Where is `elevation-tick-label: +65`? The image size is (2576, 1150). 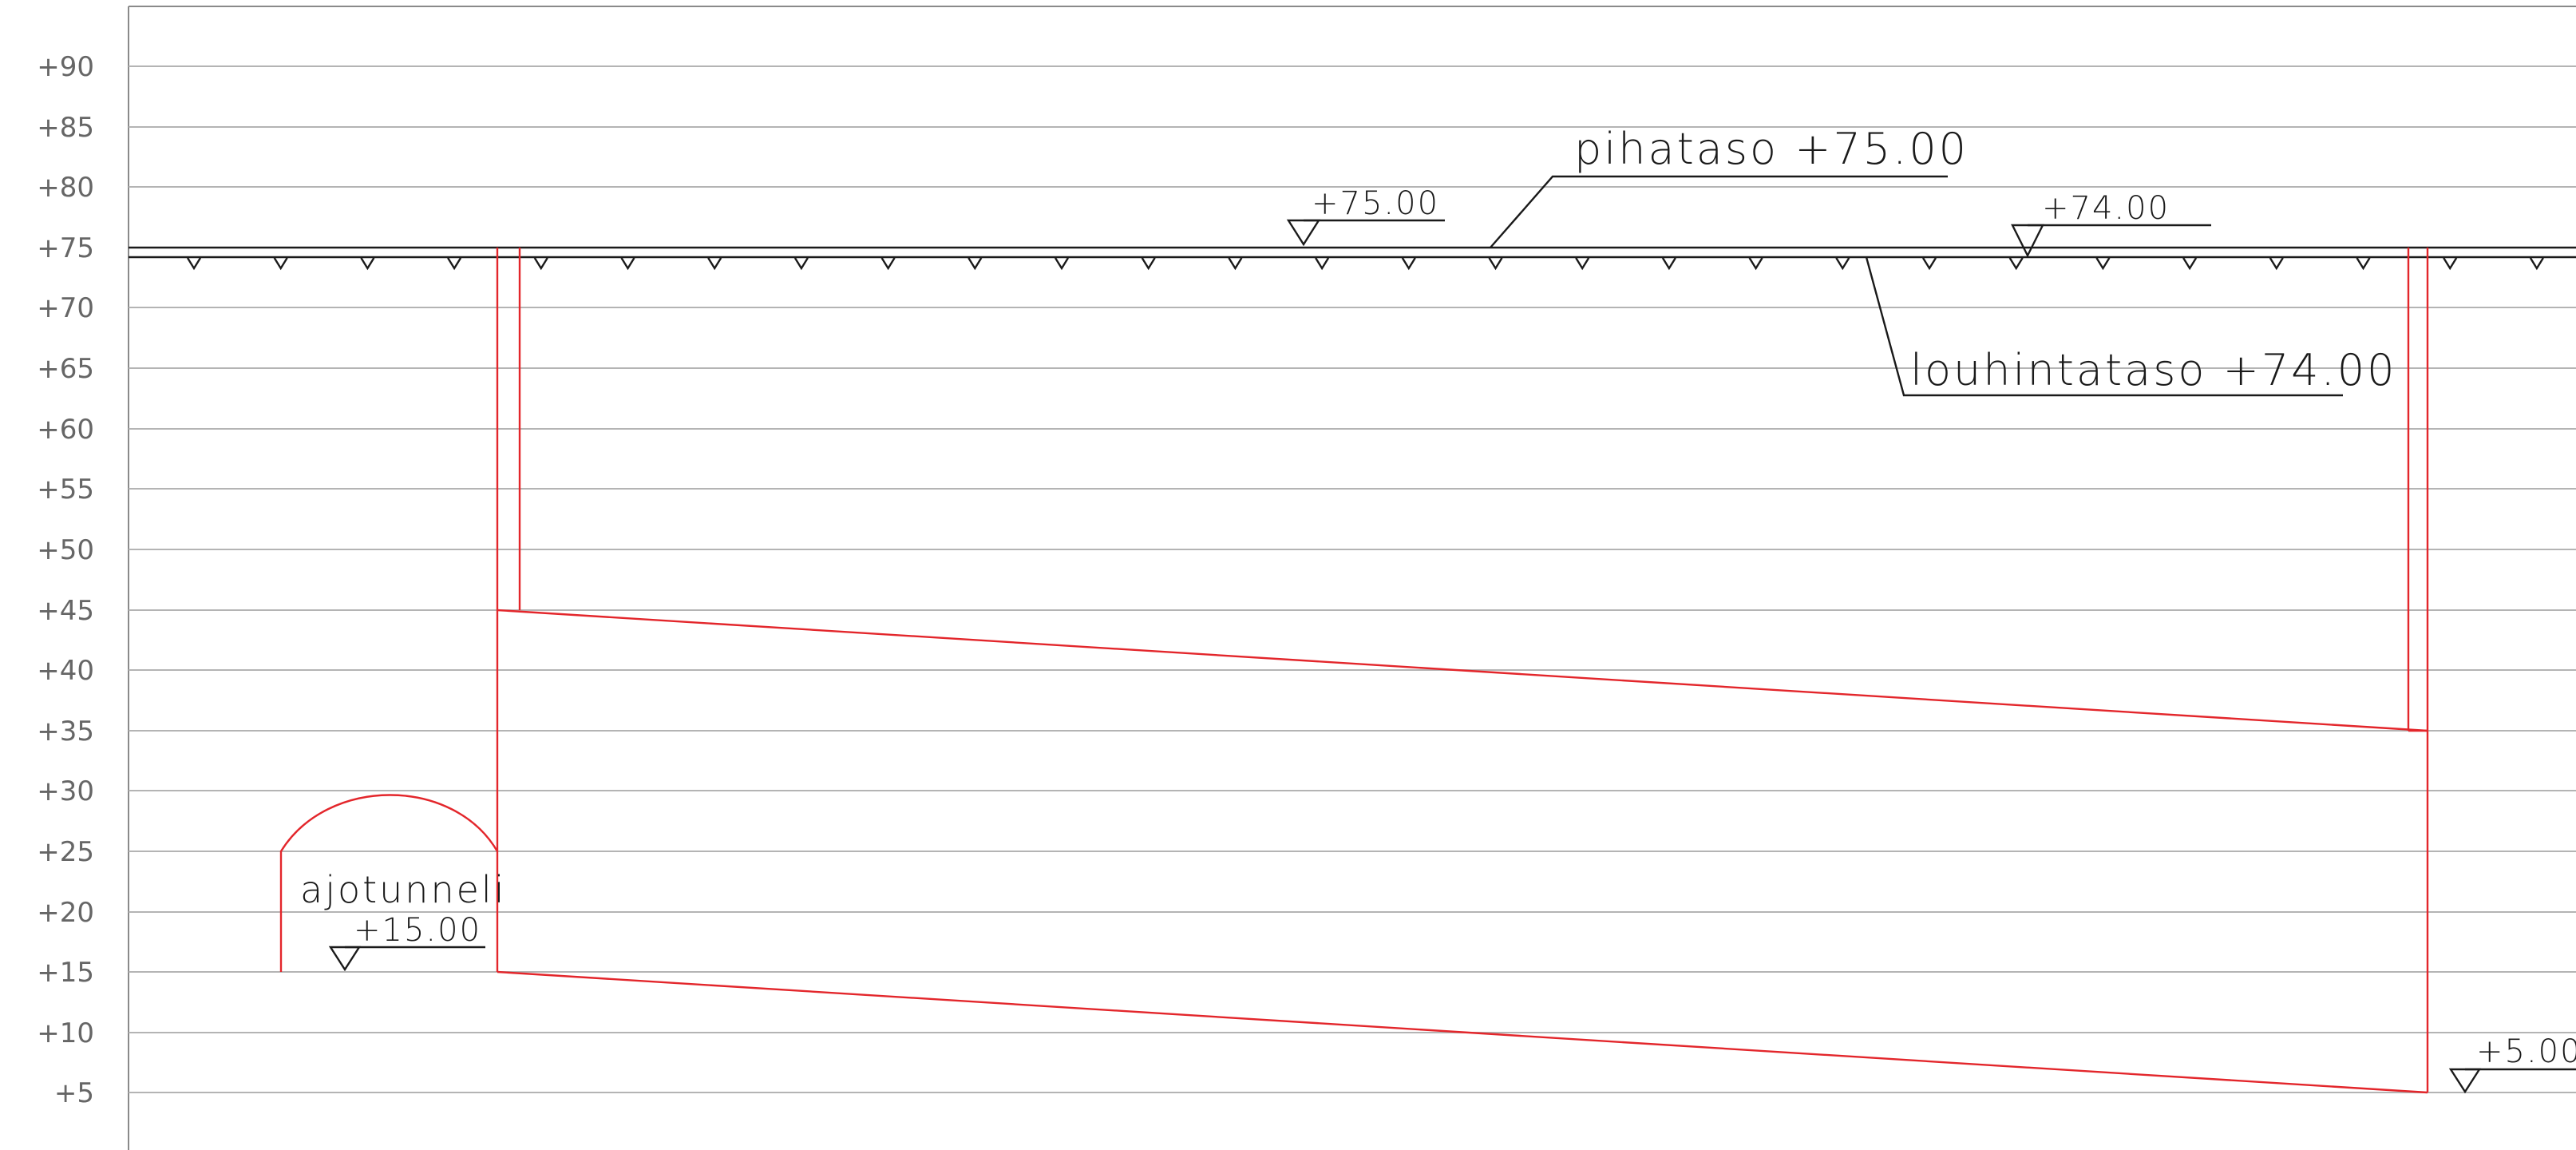 elevation-tick-label: +65 is located at coordinates (65, 369).